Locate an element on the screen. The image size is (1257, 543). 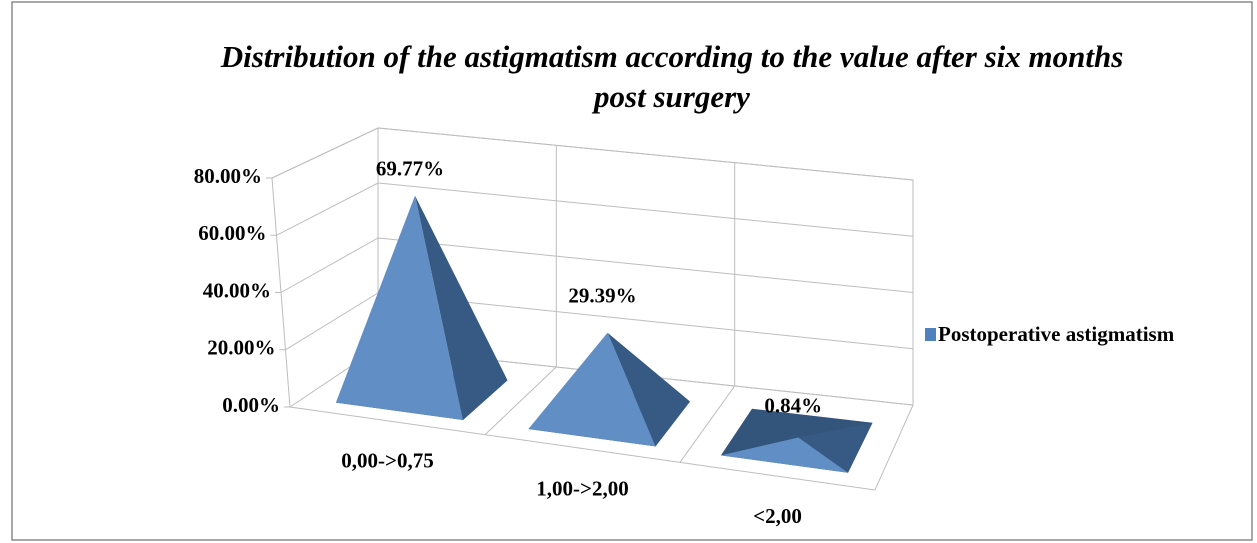
legend-swatch is located at coordinates (930, 334).